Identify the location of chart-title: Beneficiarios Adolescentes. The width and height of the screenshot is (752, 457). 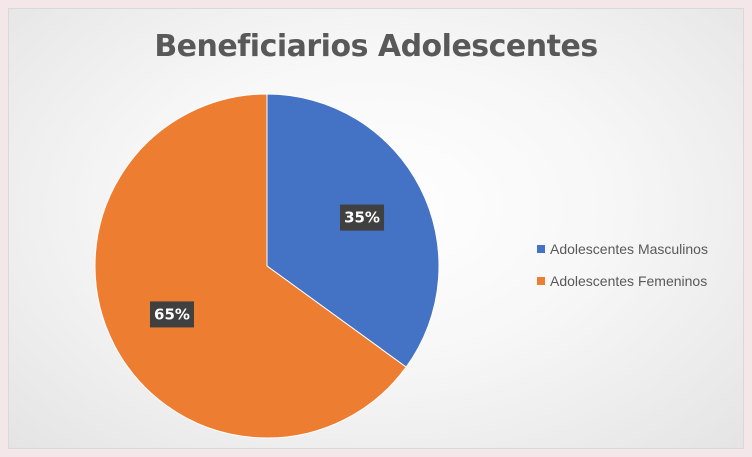
(376, 46).